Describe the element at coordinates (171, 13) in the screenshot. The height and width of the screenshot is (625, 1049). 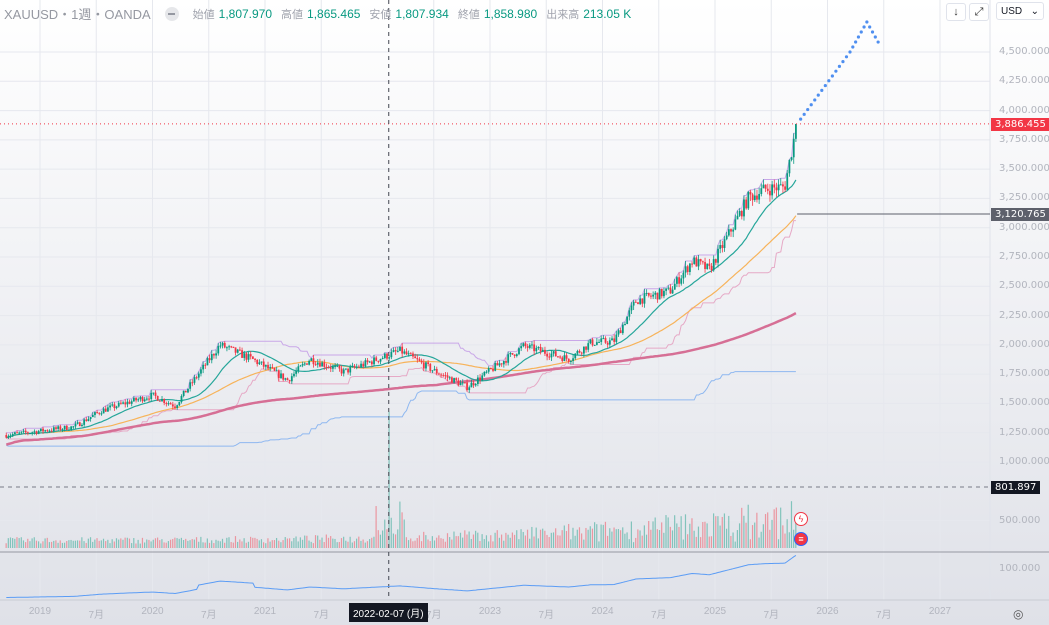
I see `collapse-icon` at that location.